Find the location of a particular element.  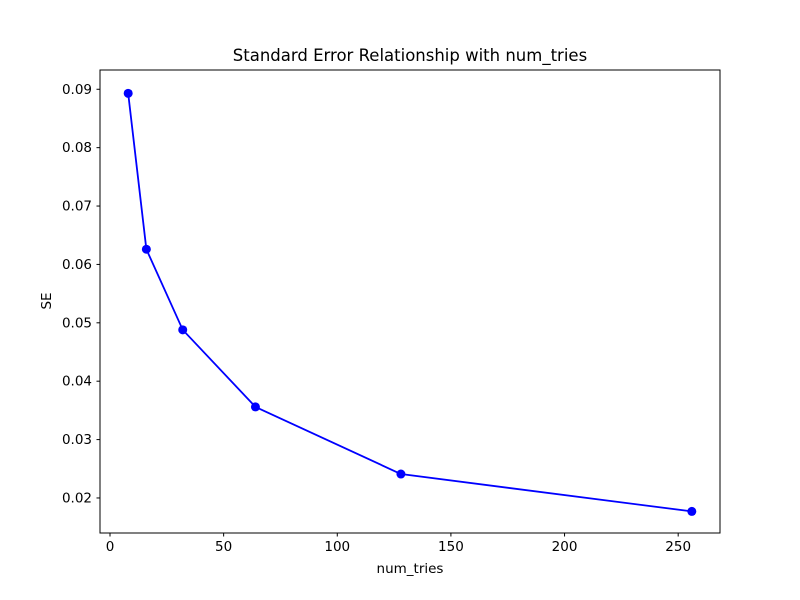

y-tick-label: 0.08 is located at coordinates (77, 148).